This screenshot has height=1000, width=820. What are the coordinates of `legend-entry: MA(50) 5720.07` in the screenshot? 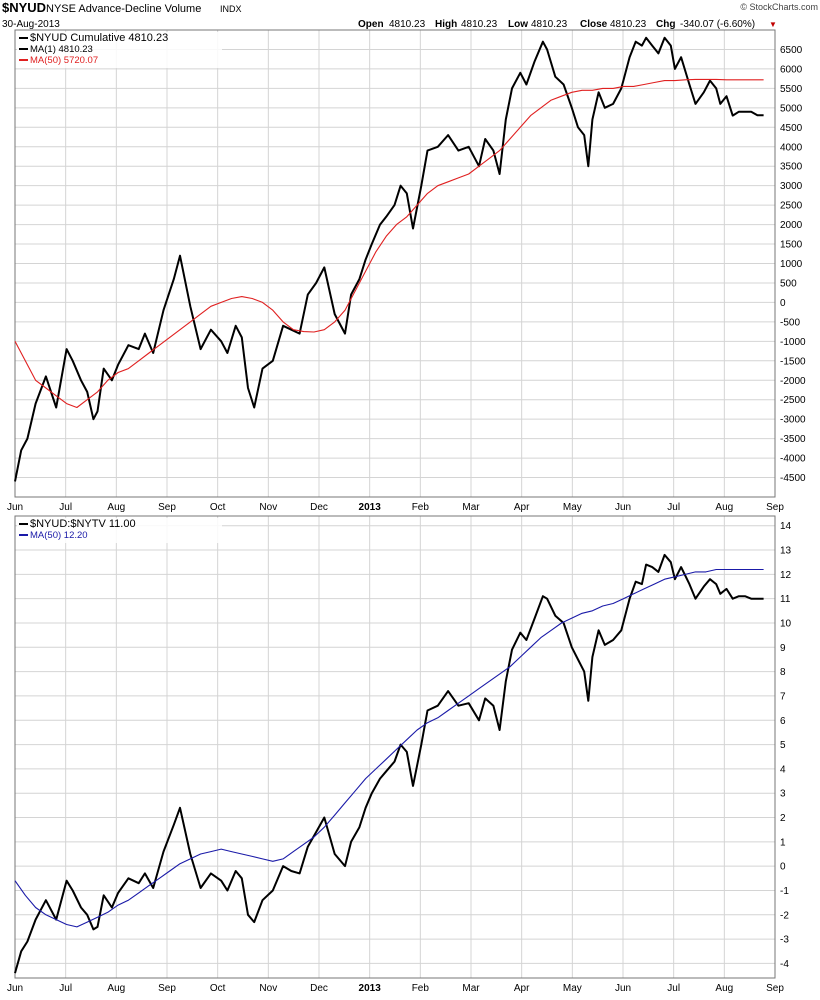 It's located at (64, 60).